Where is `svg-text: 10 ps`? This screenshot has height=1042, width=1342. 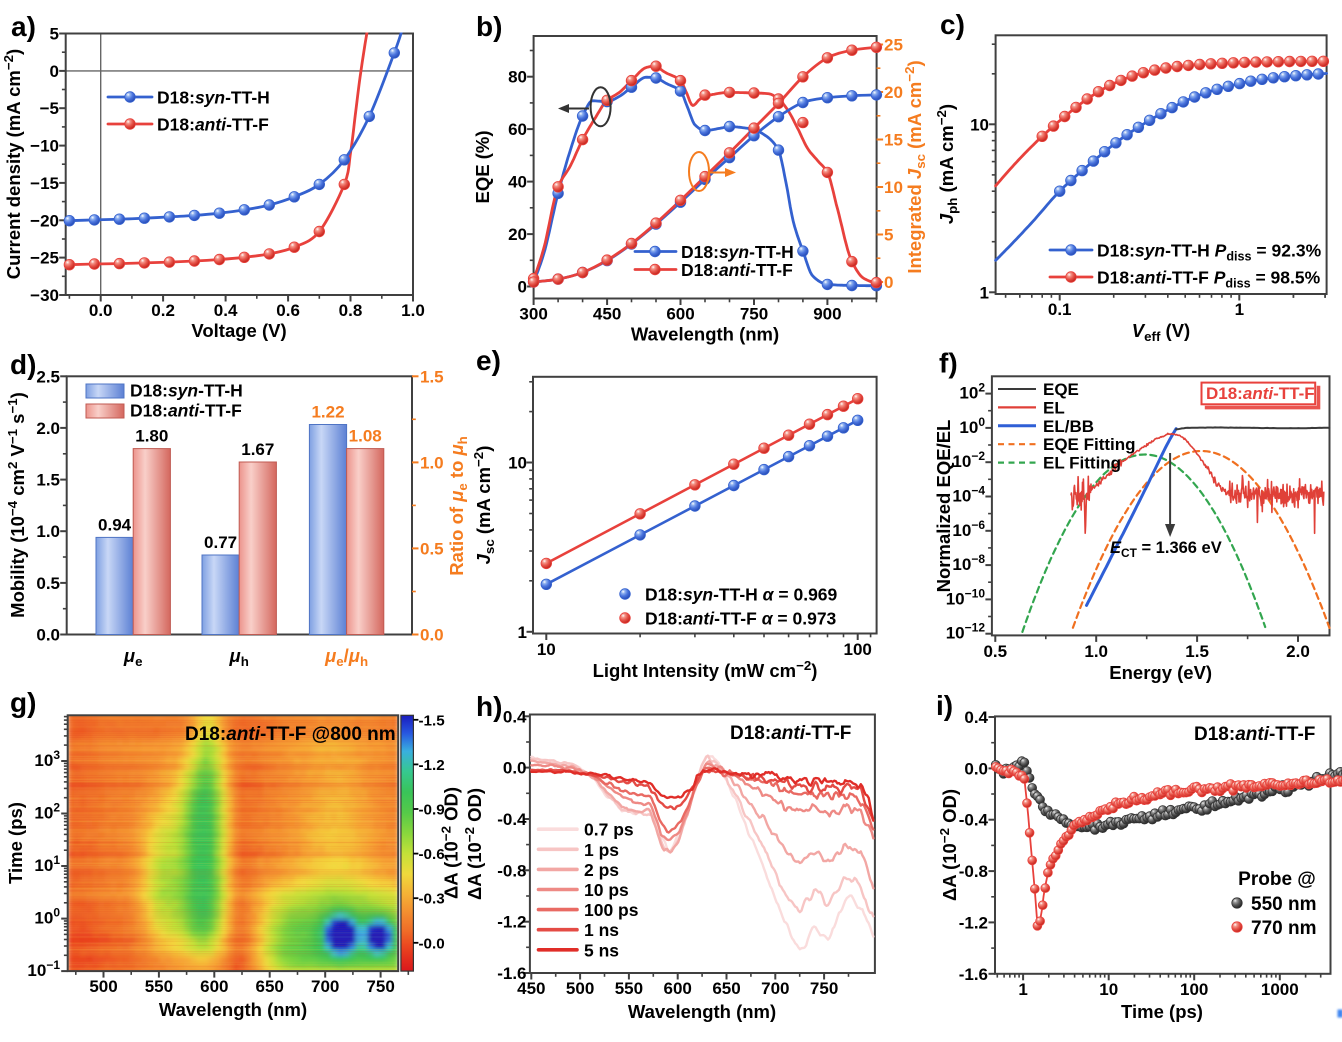
svg-text: 10 ps is located at coordinates (606, 890).